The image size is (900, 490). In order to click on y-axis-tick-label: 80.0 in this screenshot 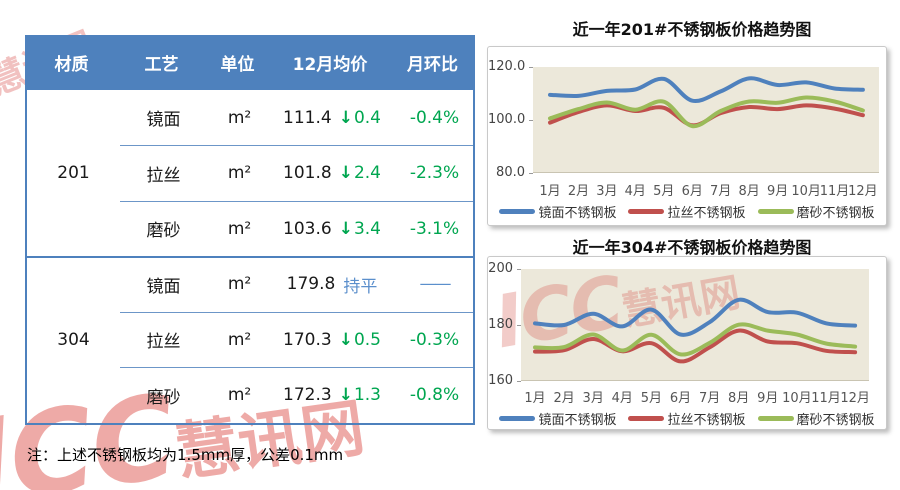, I will do `click(510, 172)`.